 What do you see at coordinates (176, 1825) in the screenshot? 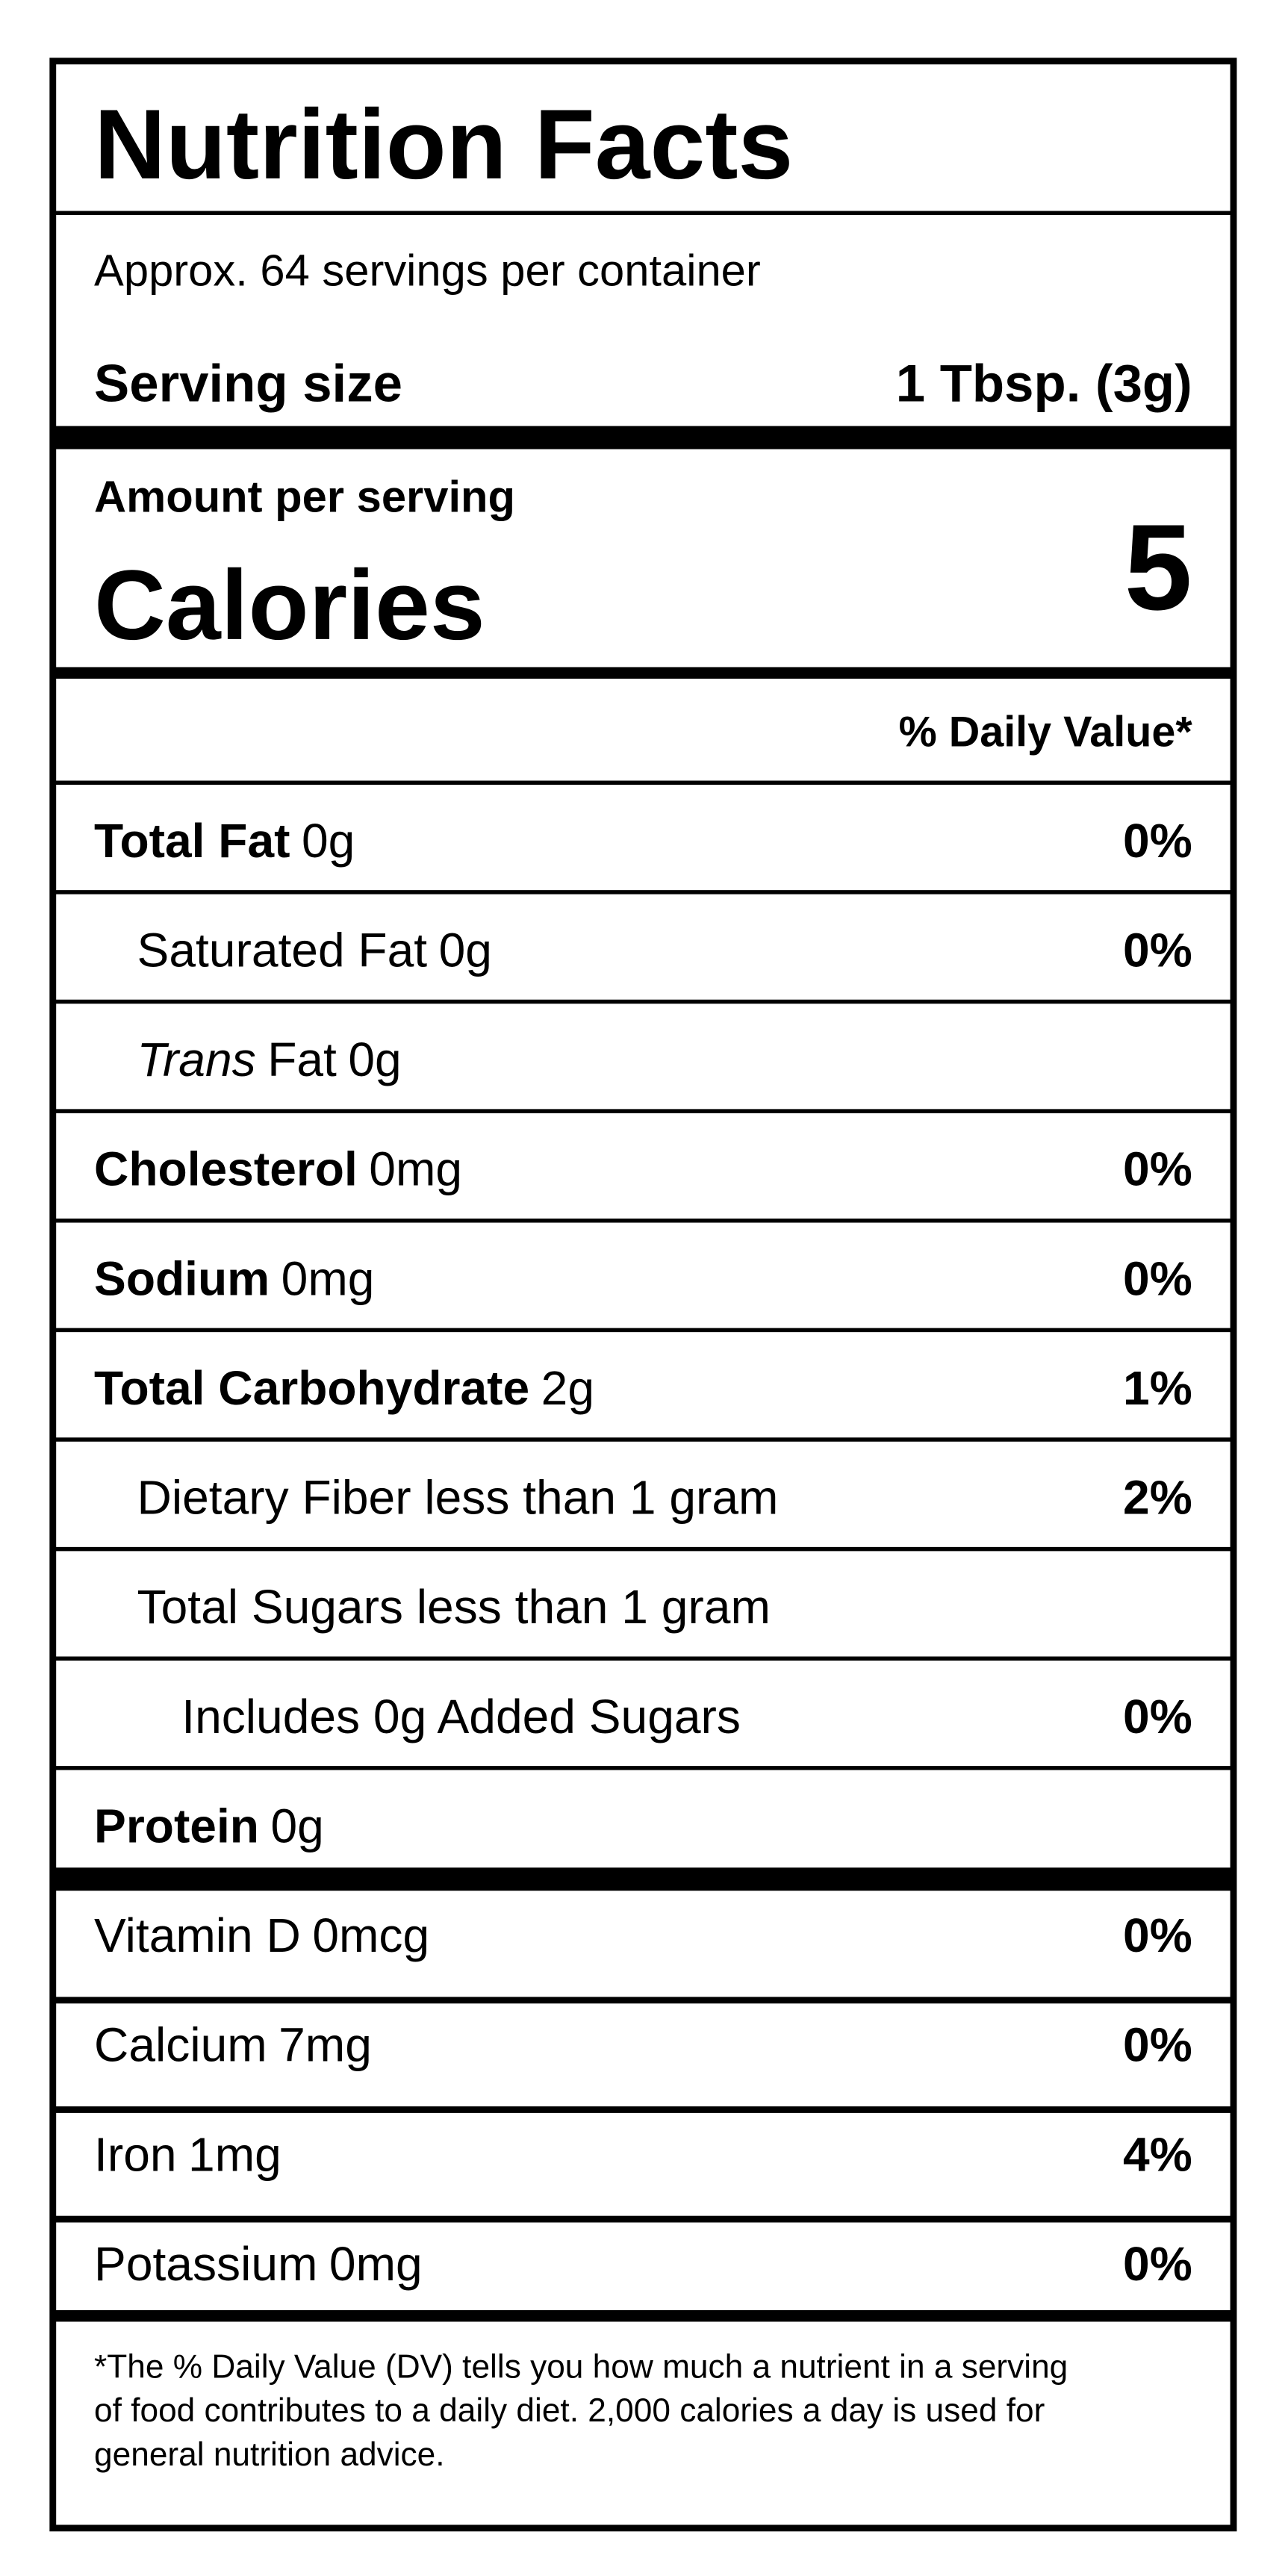
I see `nutrient-name: Protein` at bounding box center [176, 1825].